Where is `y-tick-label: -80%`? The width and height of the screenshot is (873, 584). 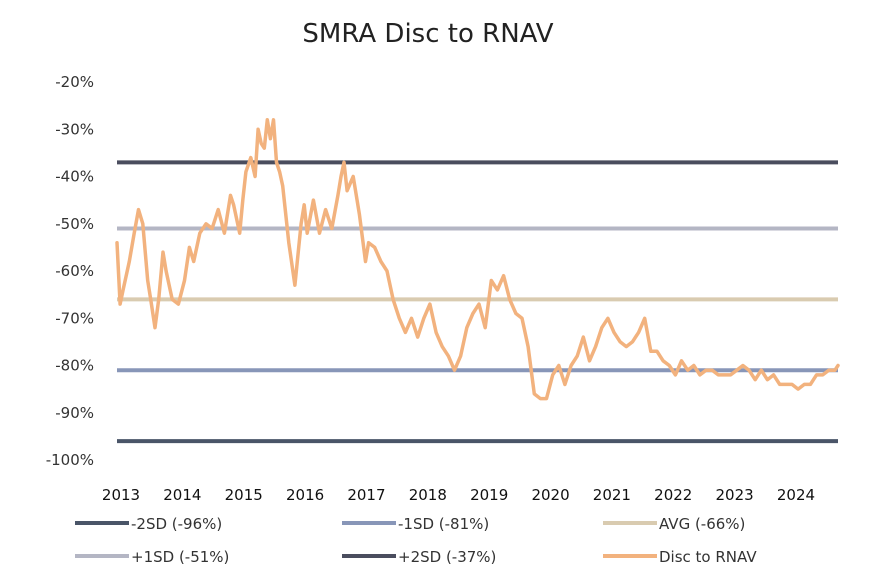 y-tick-label: -80% is located at coordinates (74, 366).